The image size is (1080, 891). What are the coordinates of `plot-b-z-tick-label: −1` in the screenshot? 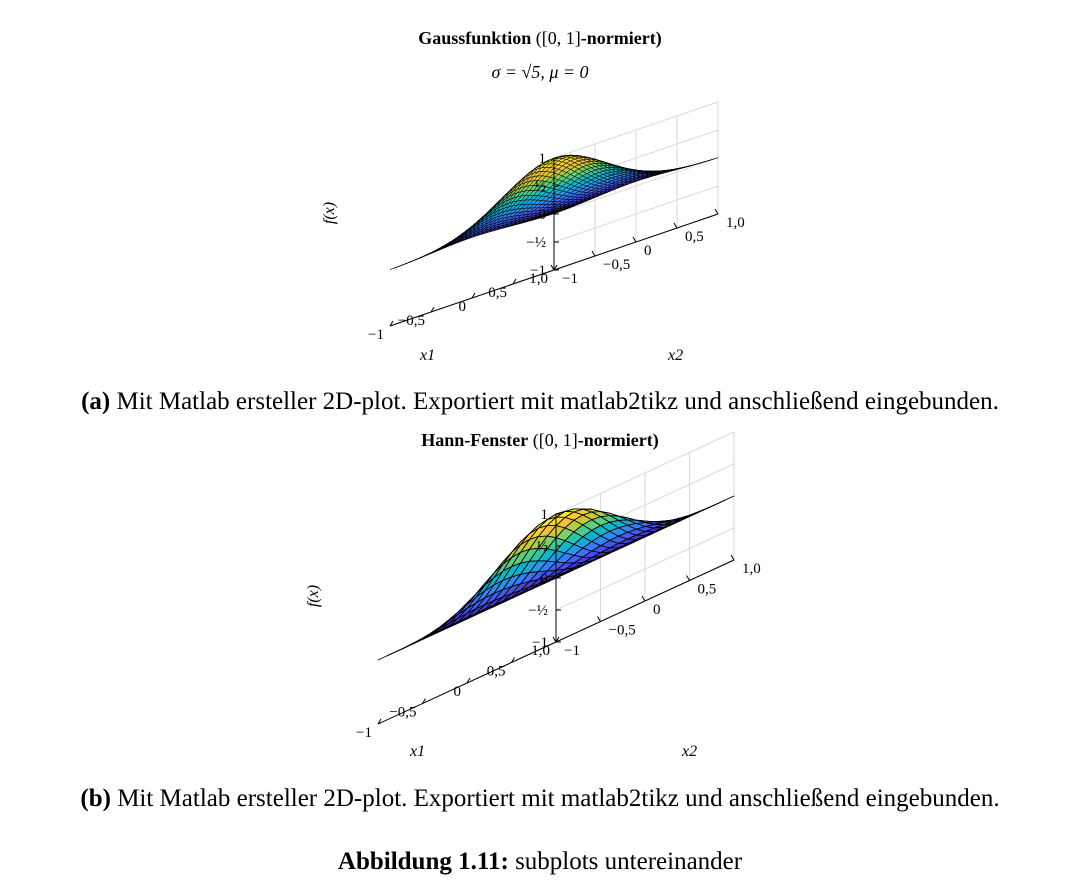 It's located at (540, 643).